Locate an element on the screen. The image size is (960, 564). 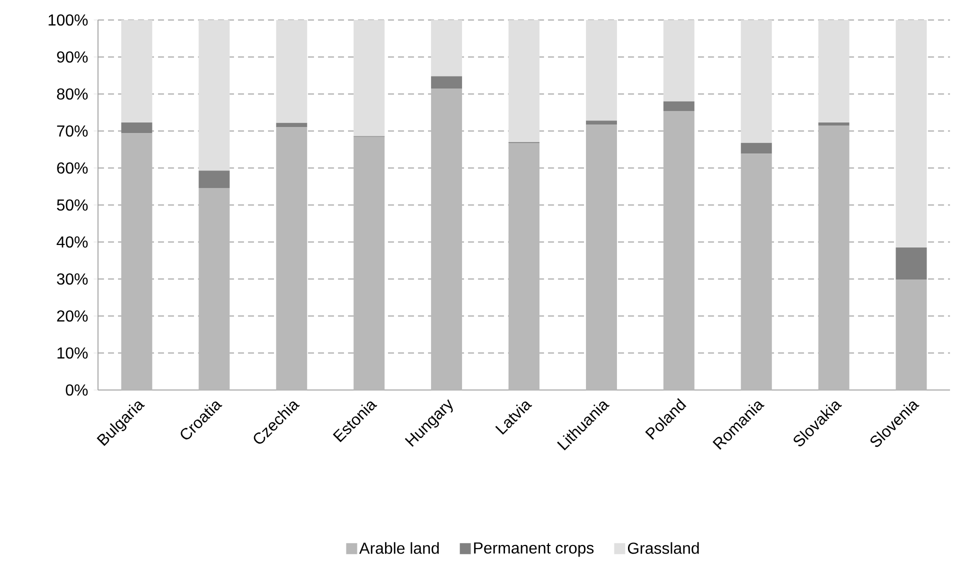
y-tick-label: 10% is located at coordinates (73, 353).